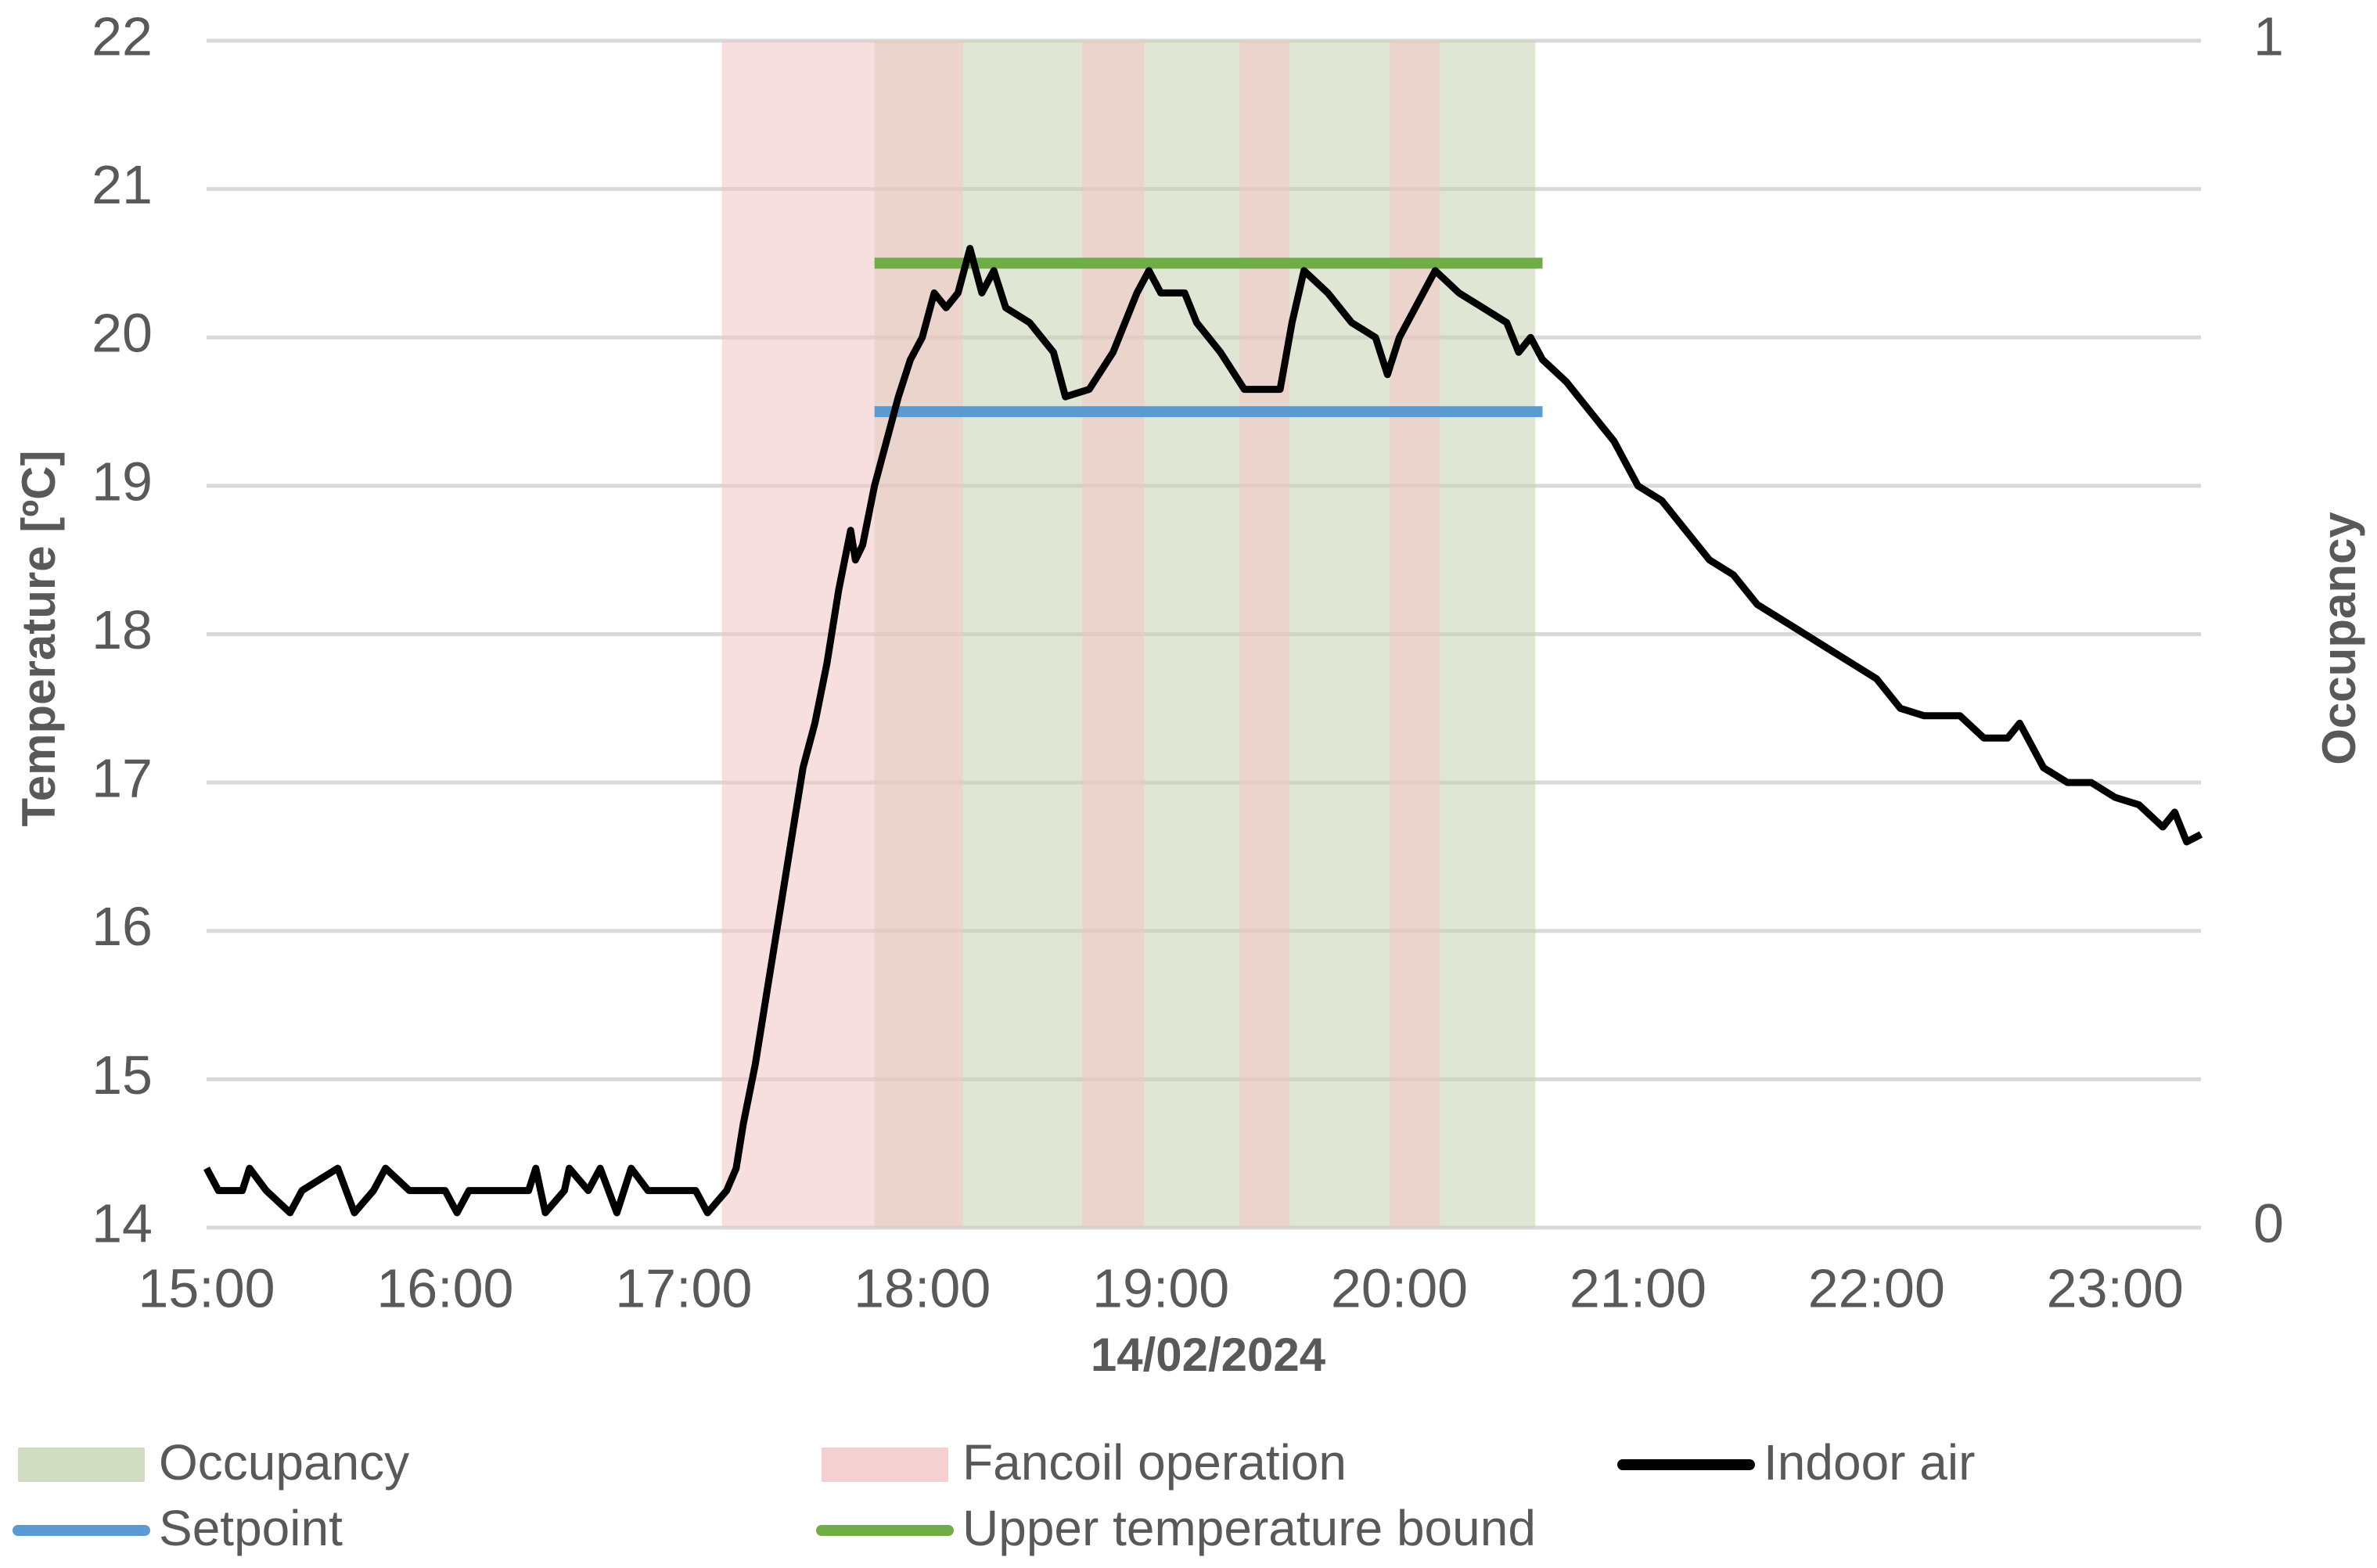 The width and height of the screenshot is (2377, 1568). I want to click on y-tick-label: 18, so click(122, 630).